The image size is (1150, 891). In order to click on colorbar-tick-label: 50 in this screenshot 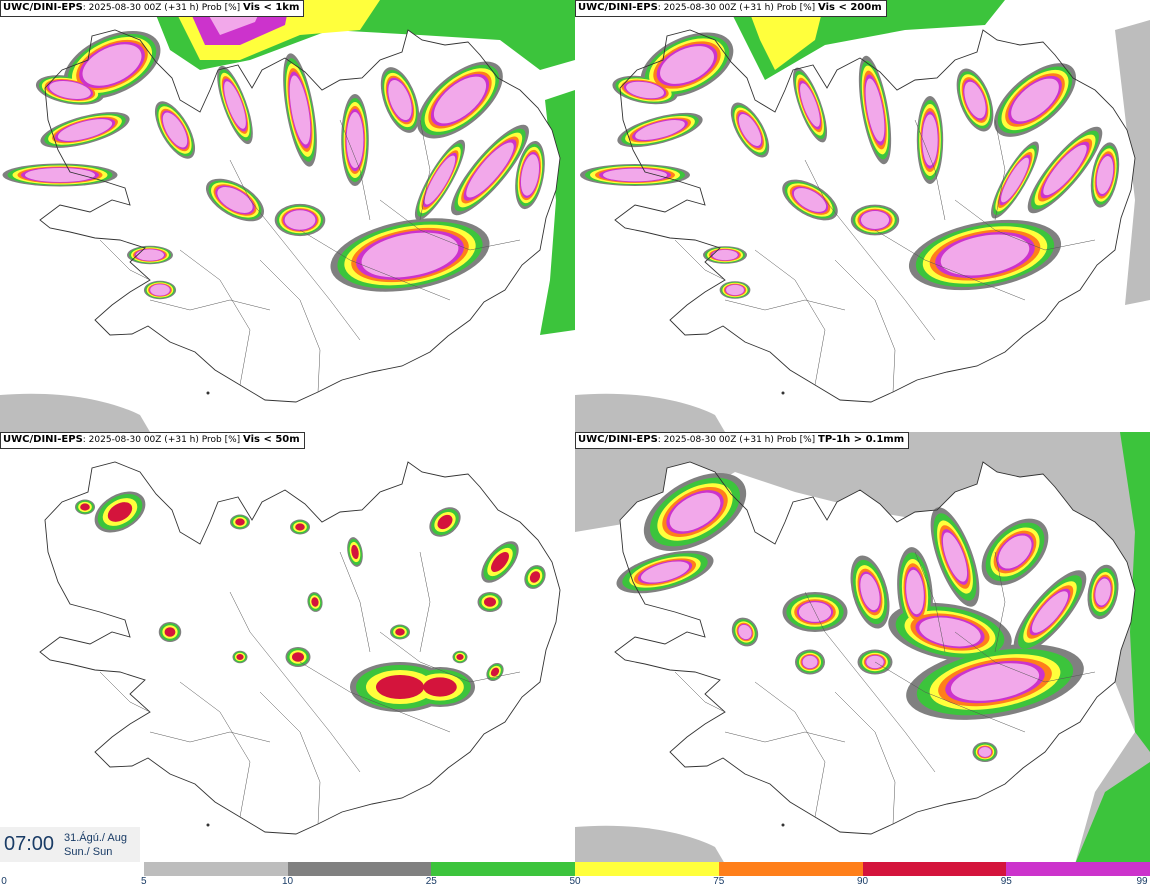, I will do `click(575, 881)`.